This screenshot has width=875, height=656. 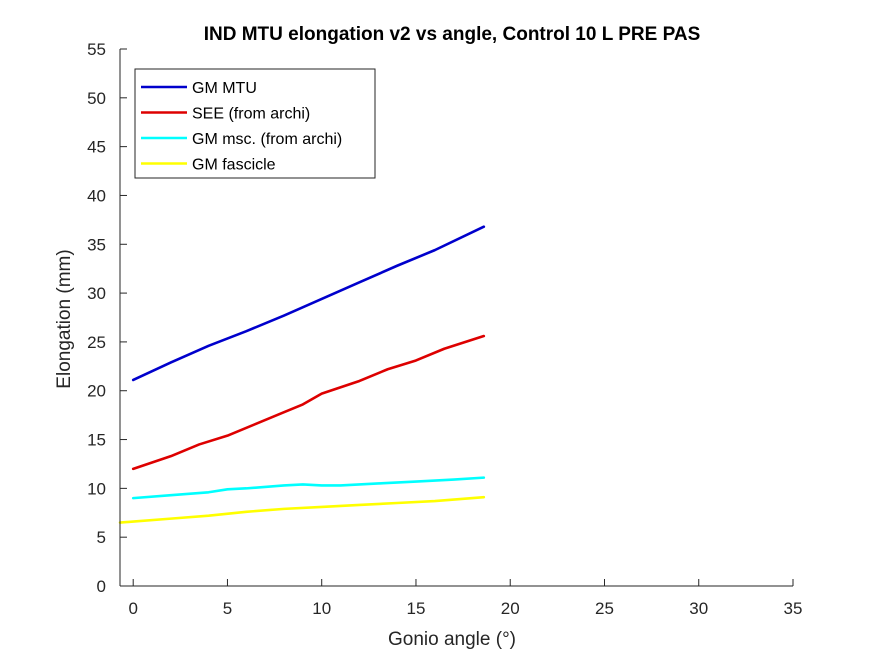 I want to click on y-tick-label: 0, so click(x=101, y=586).